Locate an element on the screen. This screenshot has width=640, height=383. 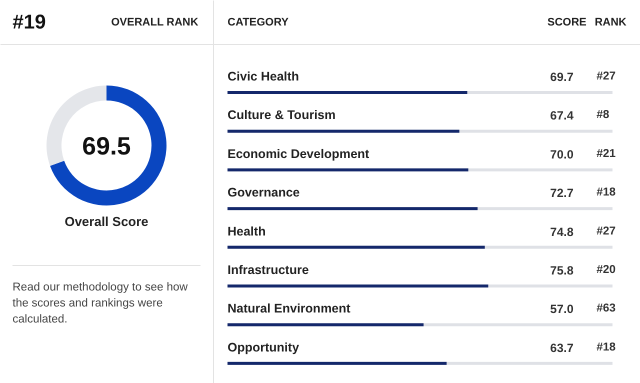
text: Read our methodology to see how the scores and rankings were calculated. is located at coordinates (100, 304).